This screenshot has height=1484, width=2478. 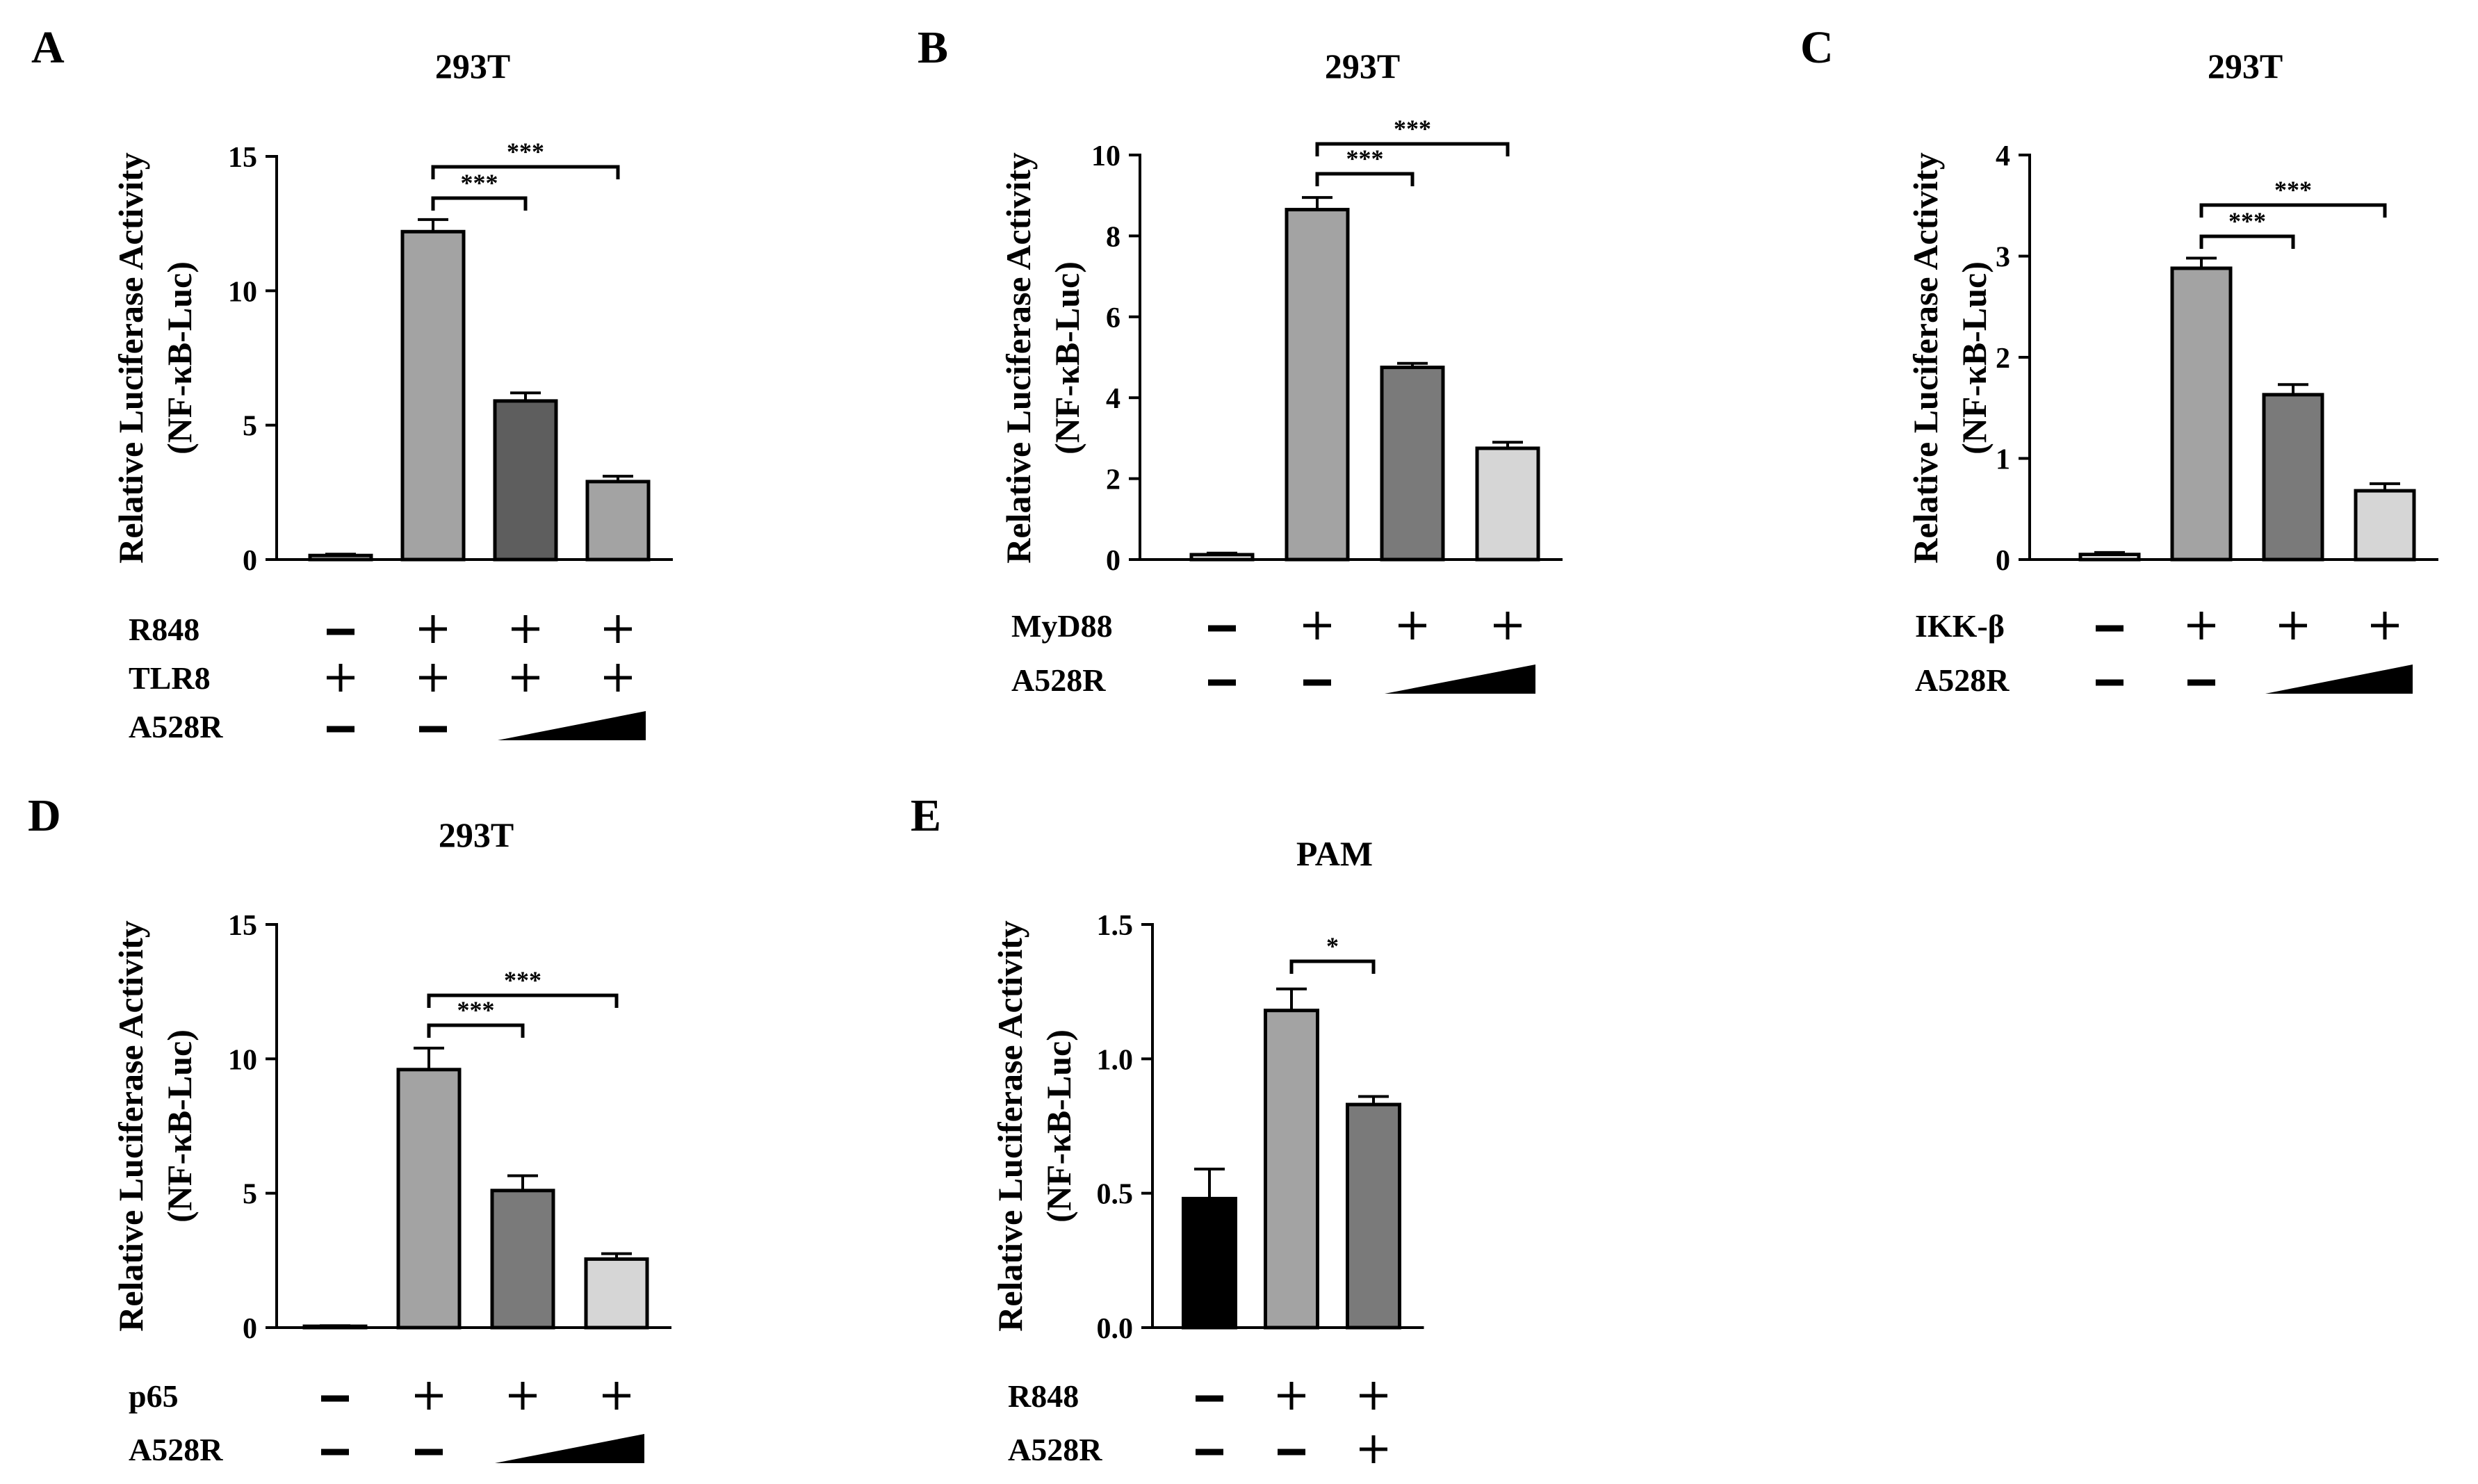 I want to click on panel-letter: D, so click(x=44, y=816).